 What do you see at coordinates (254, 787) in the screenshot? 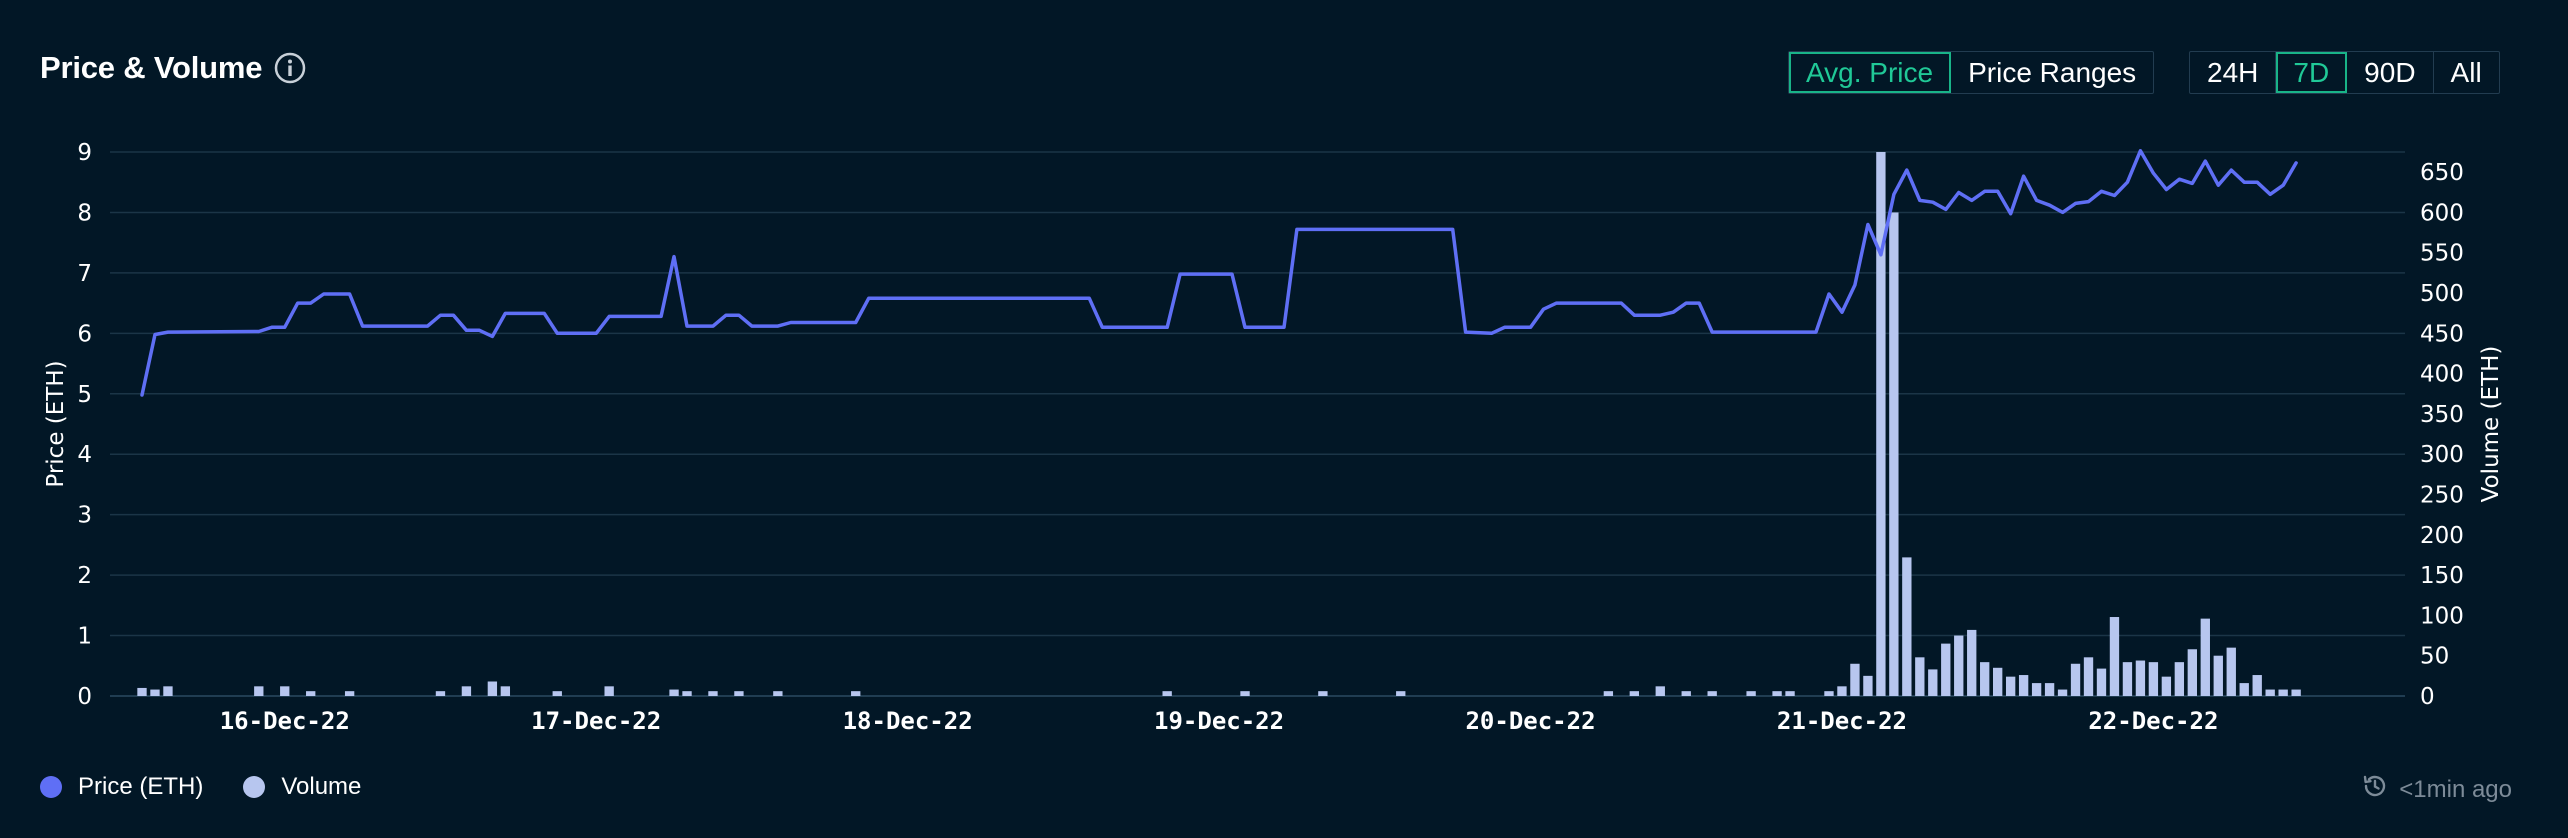
I see `legend-volume-swatch` at bounding box center [254, 787].